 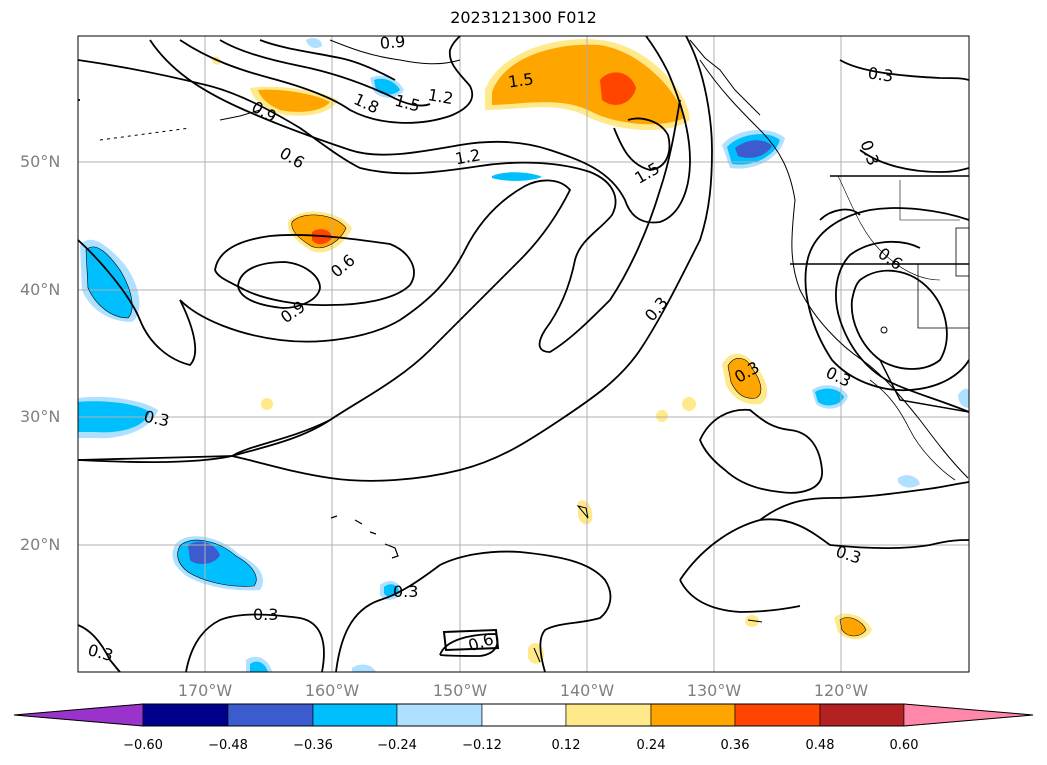 I want to click on colorbar-tick-label: −0.24, so click(x=397, y=745).